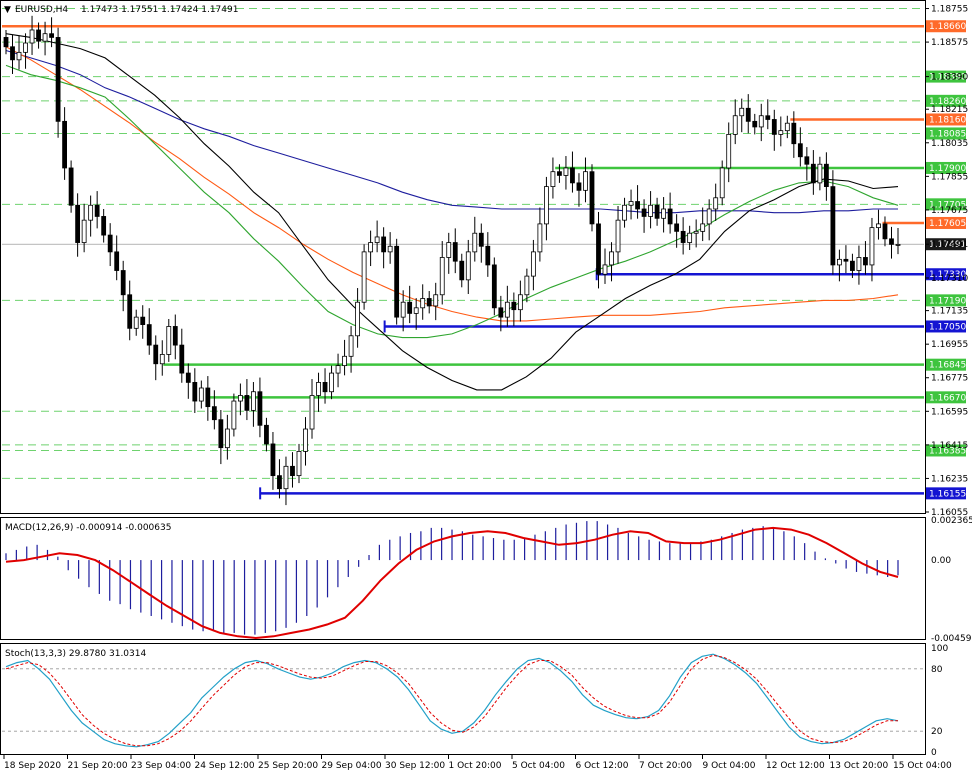 This screenshot has width=972, height=776. What do you see at coordinates (352, 766) in the screenshot?
I see `time-tick-label: 29 Sep 04:00` at bounding box center [352, 766].